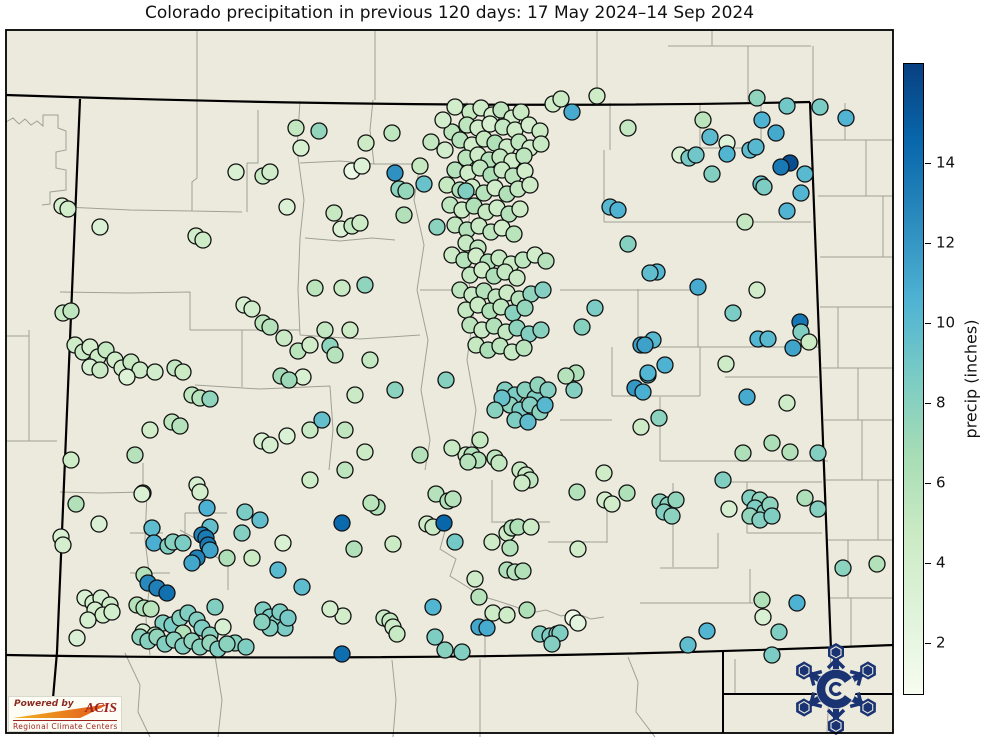 Image resolution: width=982 pixels, height=737 pixels. Describe the element at coordinates (941, 402) in the screenshot. I see `colorbar-tick-label: 8` at that location.